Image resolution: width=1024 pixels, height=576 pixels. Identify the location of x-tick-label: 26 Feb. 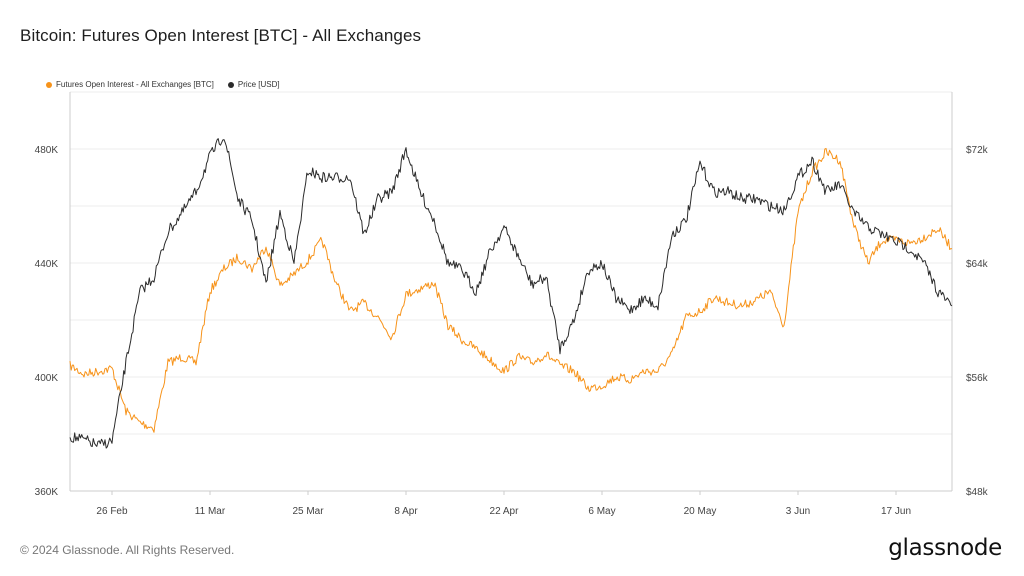
(112, 511).